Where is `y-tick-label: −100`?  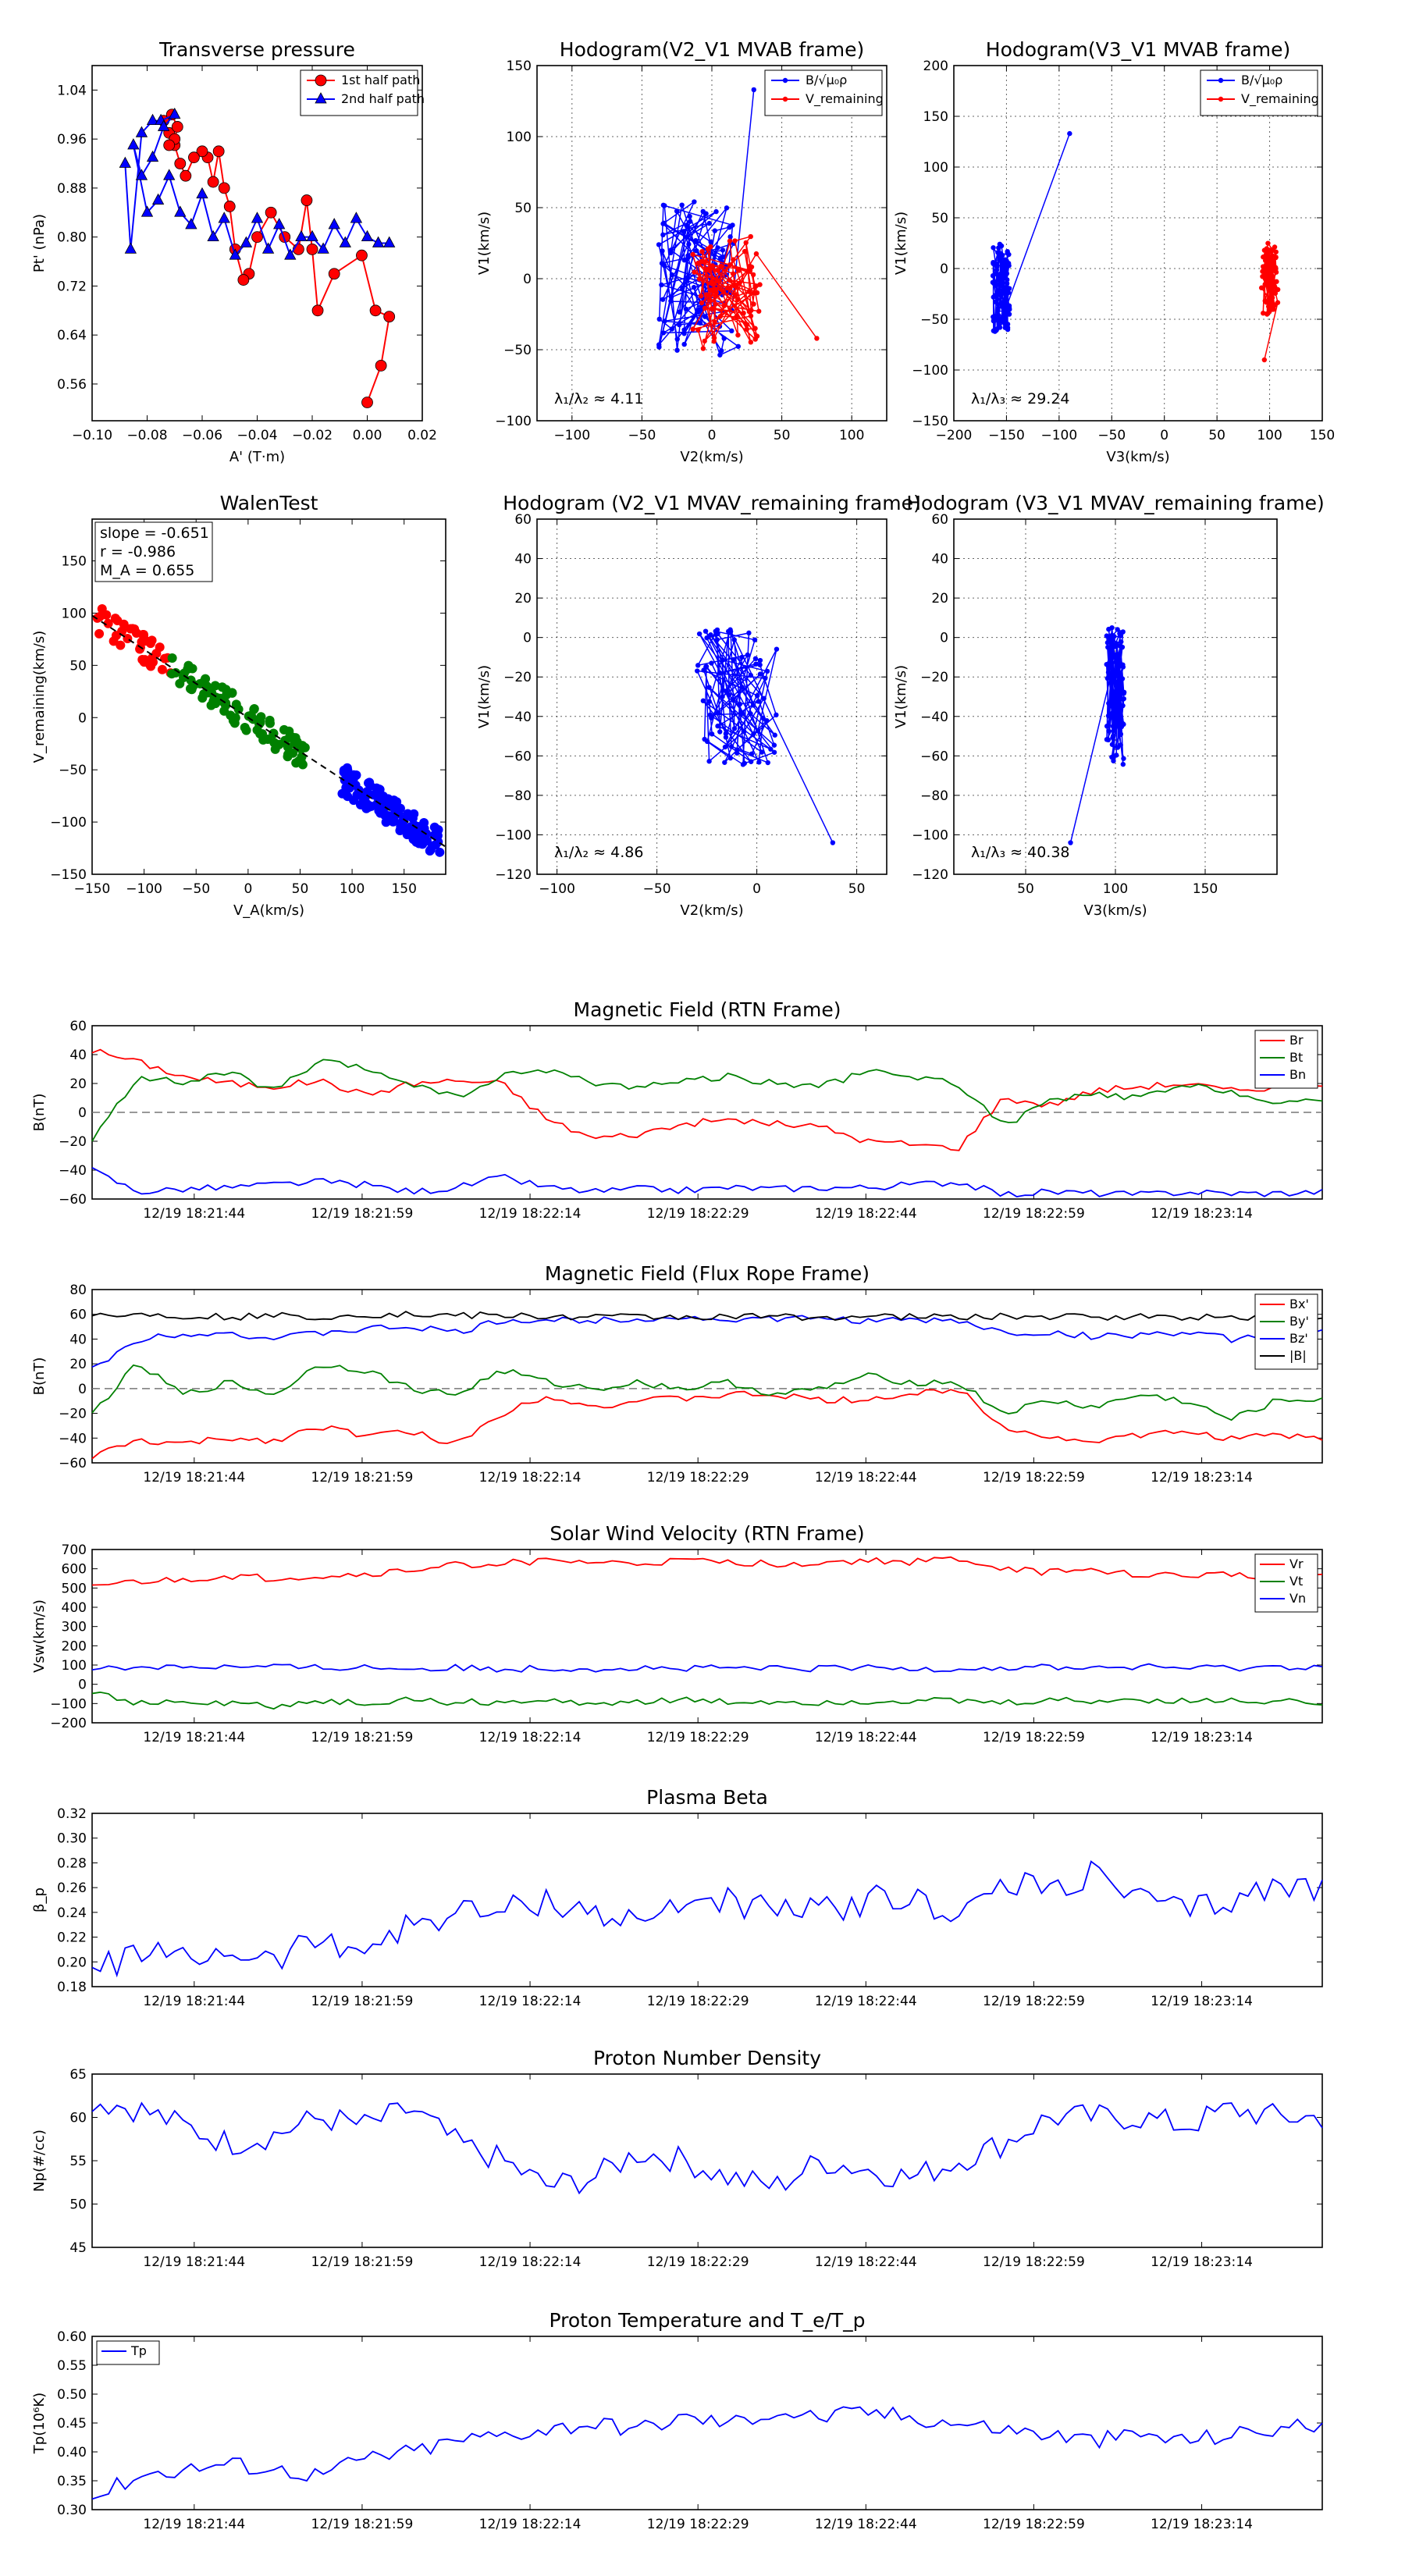
y-tick-label: −100 is located at coordinates (513, 835).